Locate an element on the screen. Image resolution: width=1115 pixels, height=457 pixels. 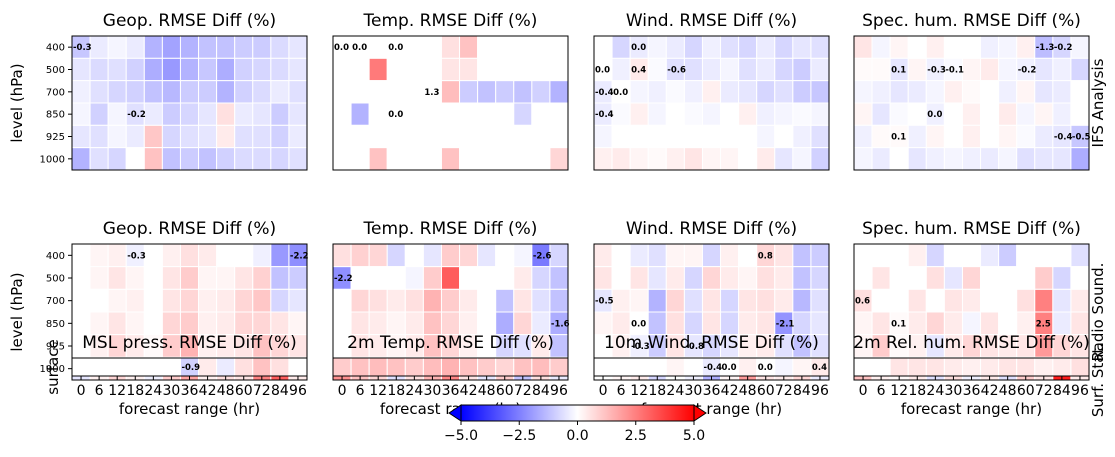
x-tick-label: 96 is located at coordinates (559, 391).